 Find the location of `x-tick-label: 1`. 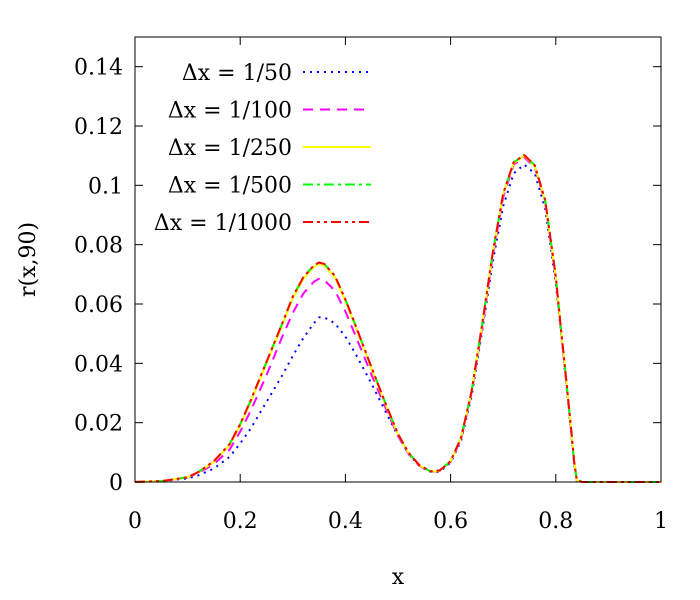

x-tick-label: 1 is located at coordinates (661, 521).